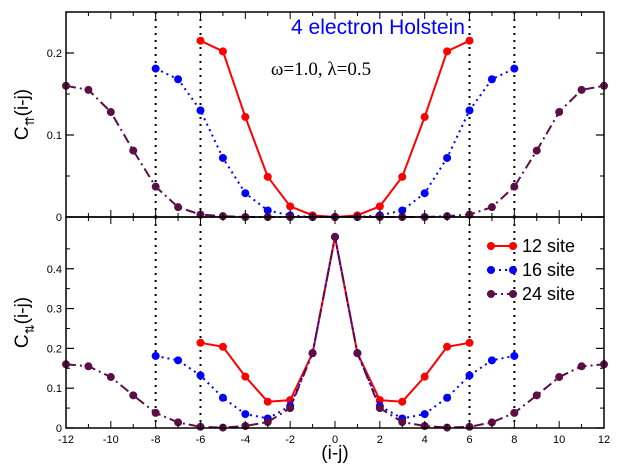  What do you see at coordinates (531, 270) in the screenshot?
I see `legend: 12 site 16 site 24 site` at bounding box center [531, 270].